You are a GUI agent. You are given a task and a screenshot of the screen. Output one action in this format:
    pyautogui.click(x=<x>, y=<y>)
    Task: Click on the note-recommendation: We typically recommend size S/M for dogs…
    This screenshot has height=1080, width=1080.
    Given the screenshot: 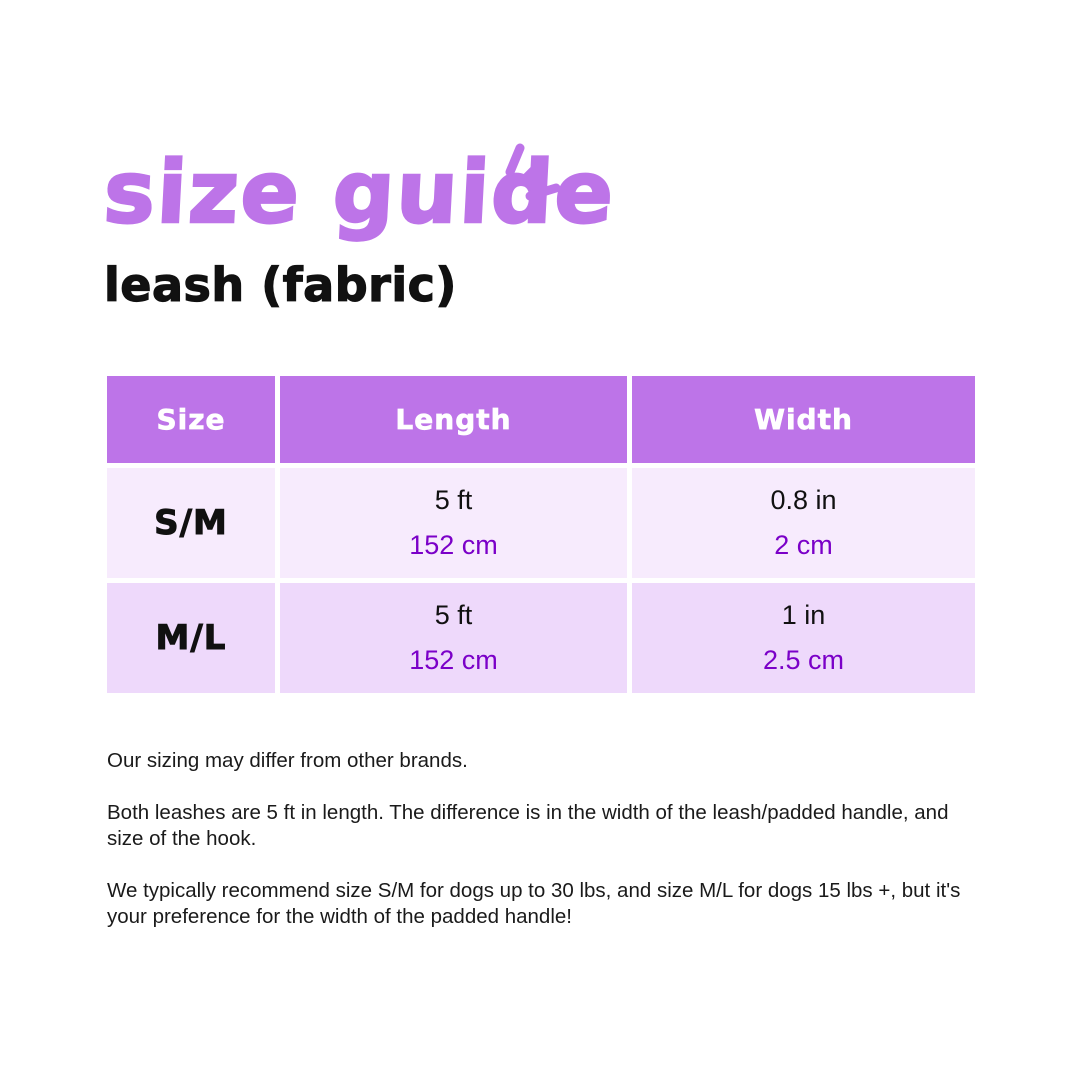 What is the action you would take?
    pyautogui.click(x=534, y=903)
    